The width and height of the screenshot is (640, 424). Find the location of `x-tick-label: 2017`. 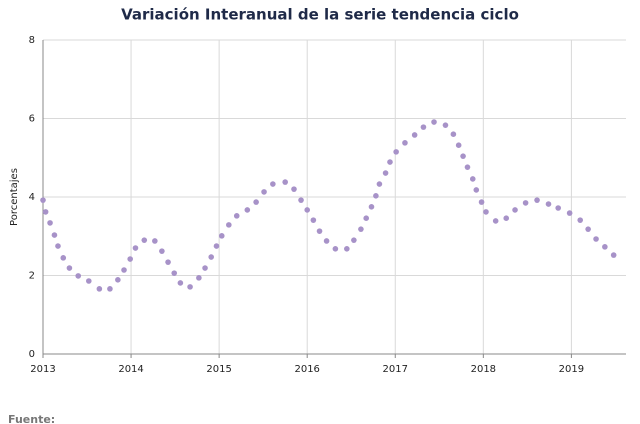

x-tick-label: 2017 is located at coordinates (395, 369).